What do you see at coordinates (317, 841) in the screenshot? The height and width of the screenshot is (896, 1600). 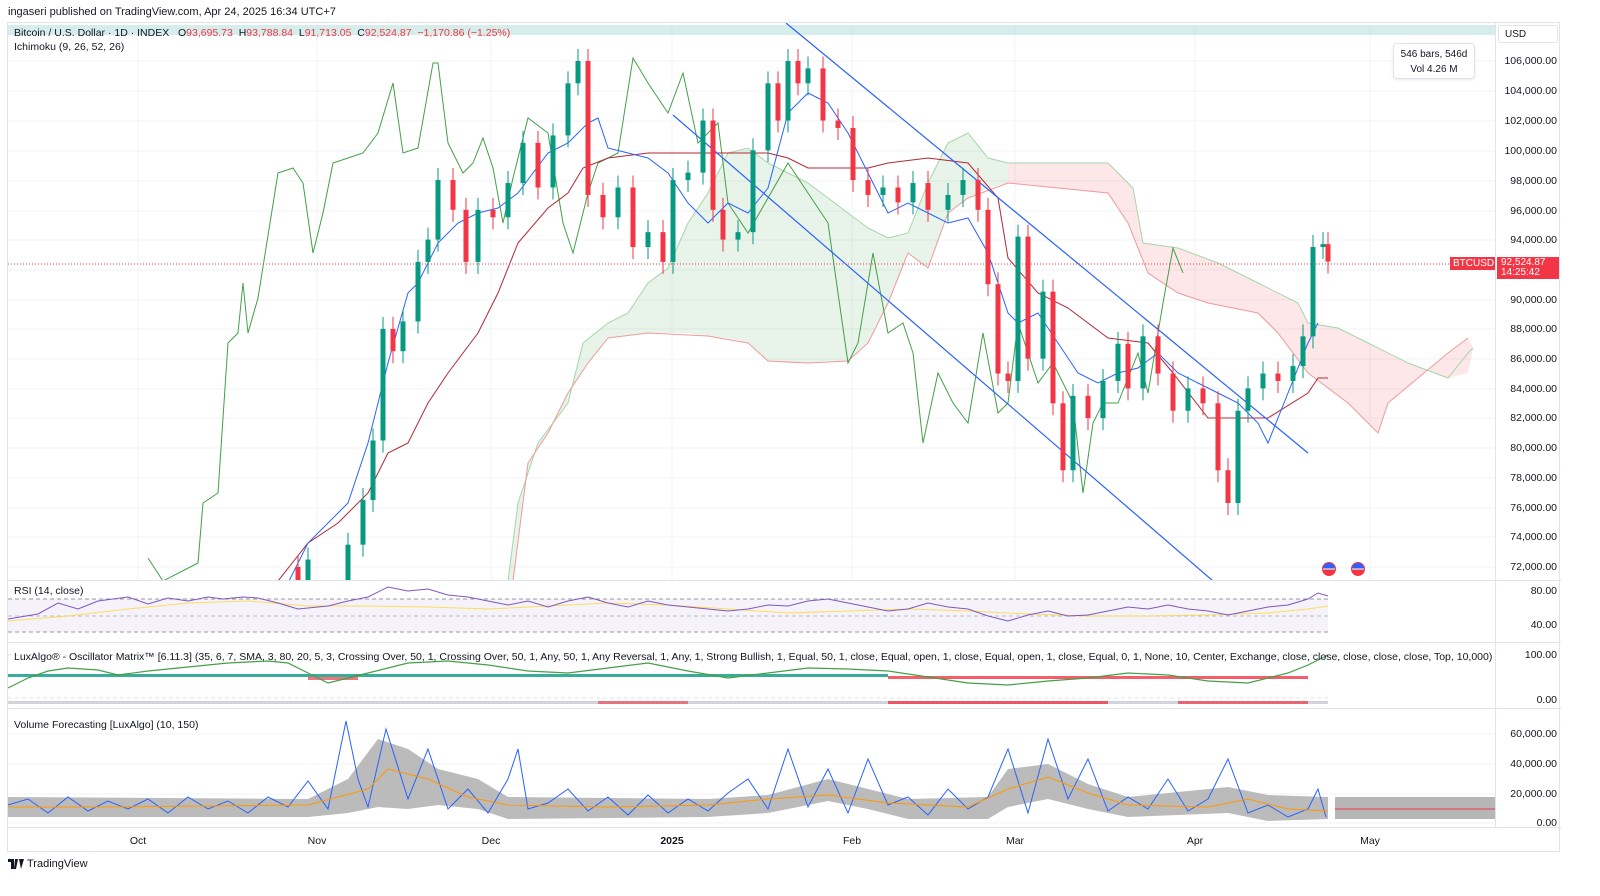 I see `time-axis-label: Nov` at bounding box center [317, 841].